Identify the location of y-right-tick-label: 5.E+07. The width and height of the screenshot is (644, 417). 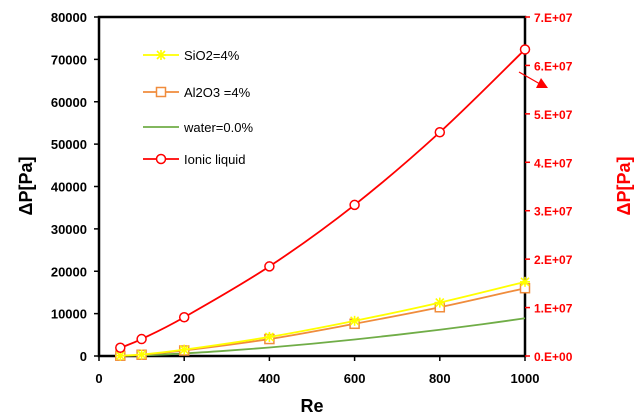
(553, 115).